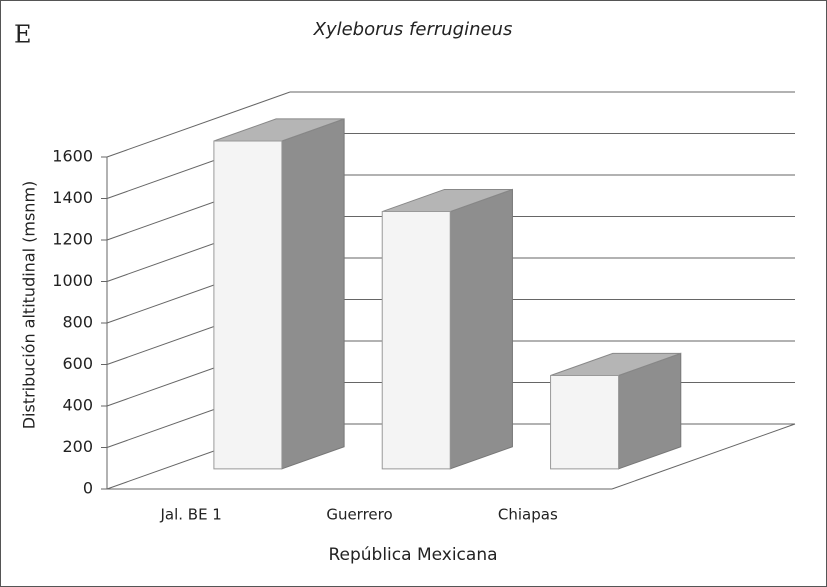 Image resolution: width=827 pixels, height=587 pixels. What do you see at coordinates (72, 280) in the screenshot?
I see `y-tick-label: 1000` at bounding box center [72, 280].